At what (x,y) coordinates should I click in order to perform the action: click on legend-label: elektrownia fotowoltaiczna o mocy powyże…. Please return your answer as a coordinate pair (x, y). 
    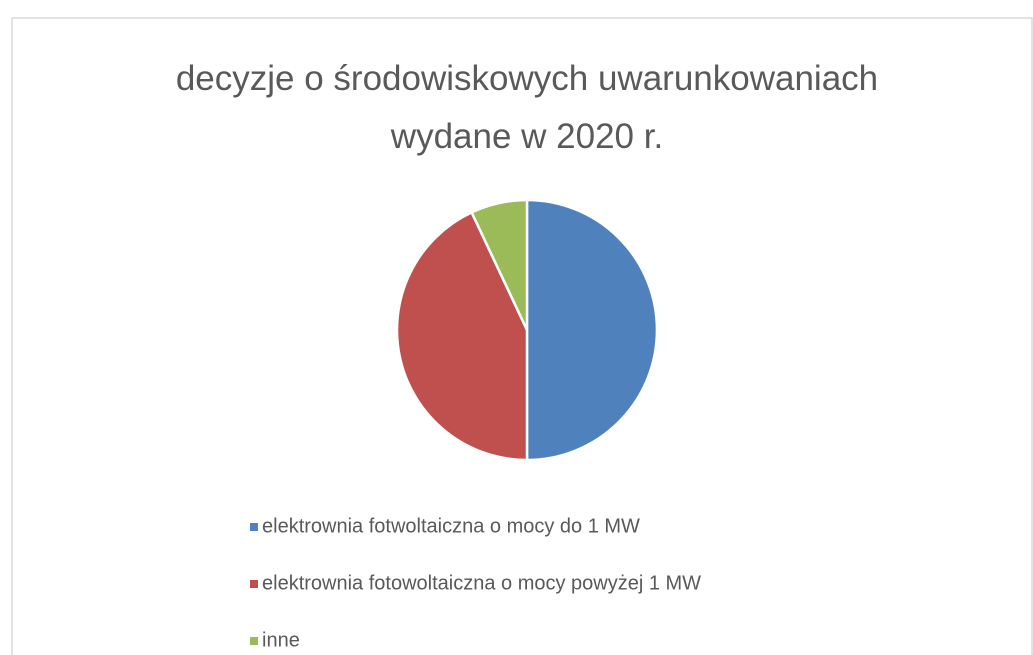
    Looking at the image, I should click on (481, 583).